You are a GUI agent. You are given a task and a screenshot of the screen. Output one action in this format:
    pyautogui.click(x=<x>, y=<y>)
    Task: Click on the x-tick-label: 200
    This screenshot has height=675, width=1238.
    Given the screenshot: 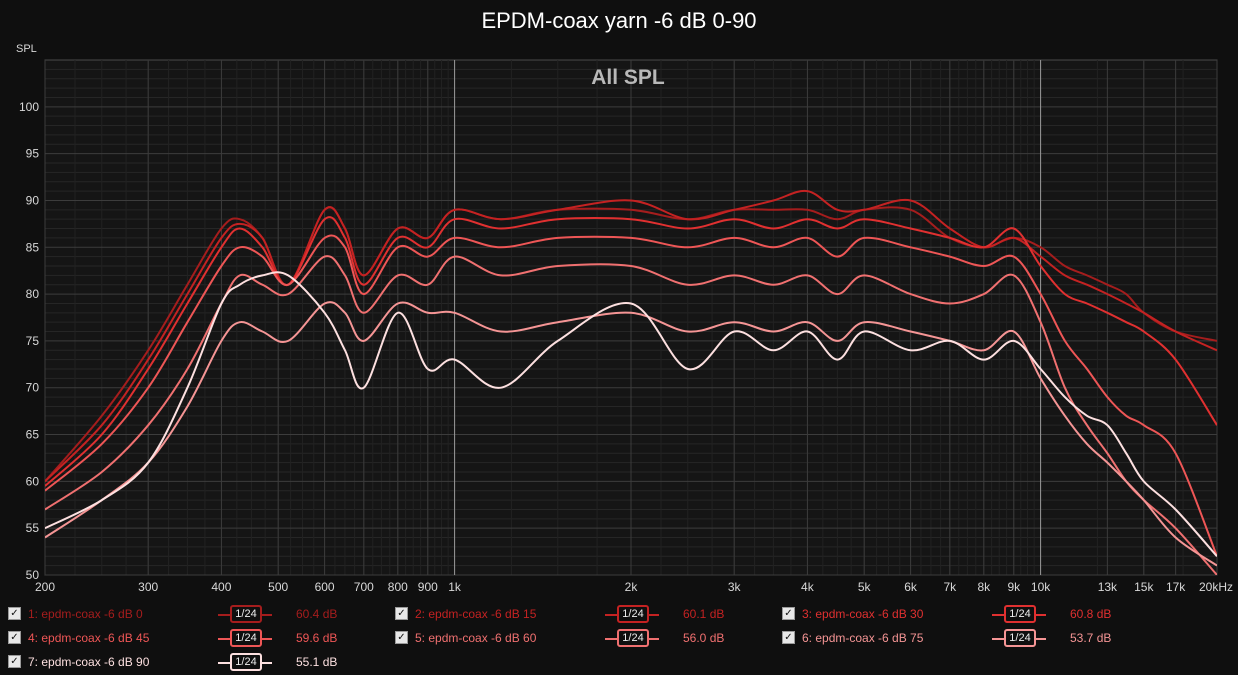 What is the action you would take?
    pyautogui.click(x=45, y=587)
    